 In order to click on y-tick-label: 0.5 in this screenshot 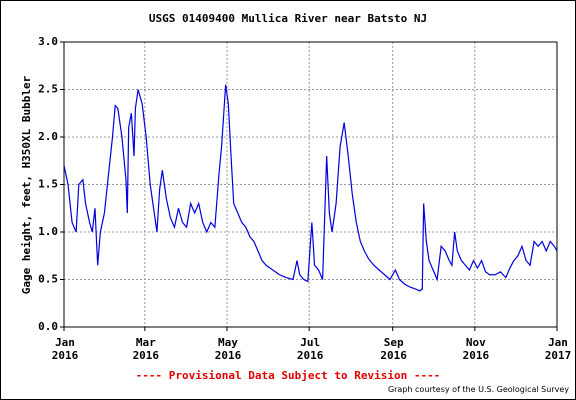, I will do `click(48, 279)`.